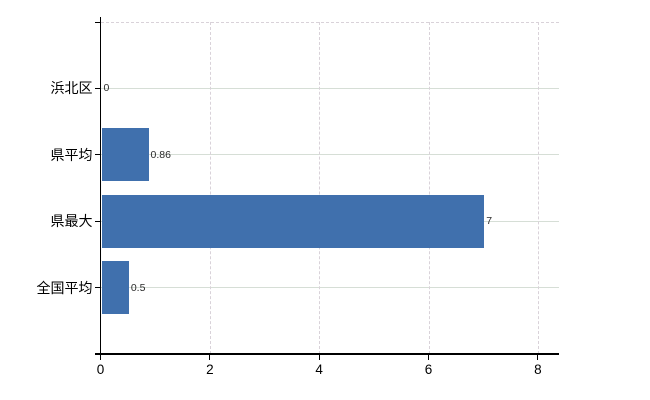  Describe the element at coordinates (64, 287) in the screenshot. I see `category-label: 全国平均` at that location.